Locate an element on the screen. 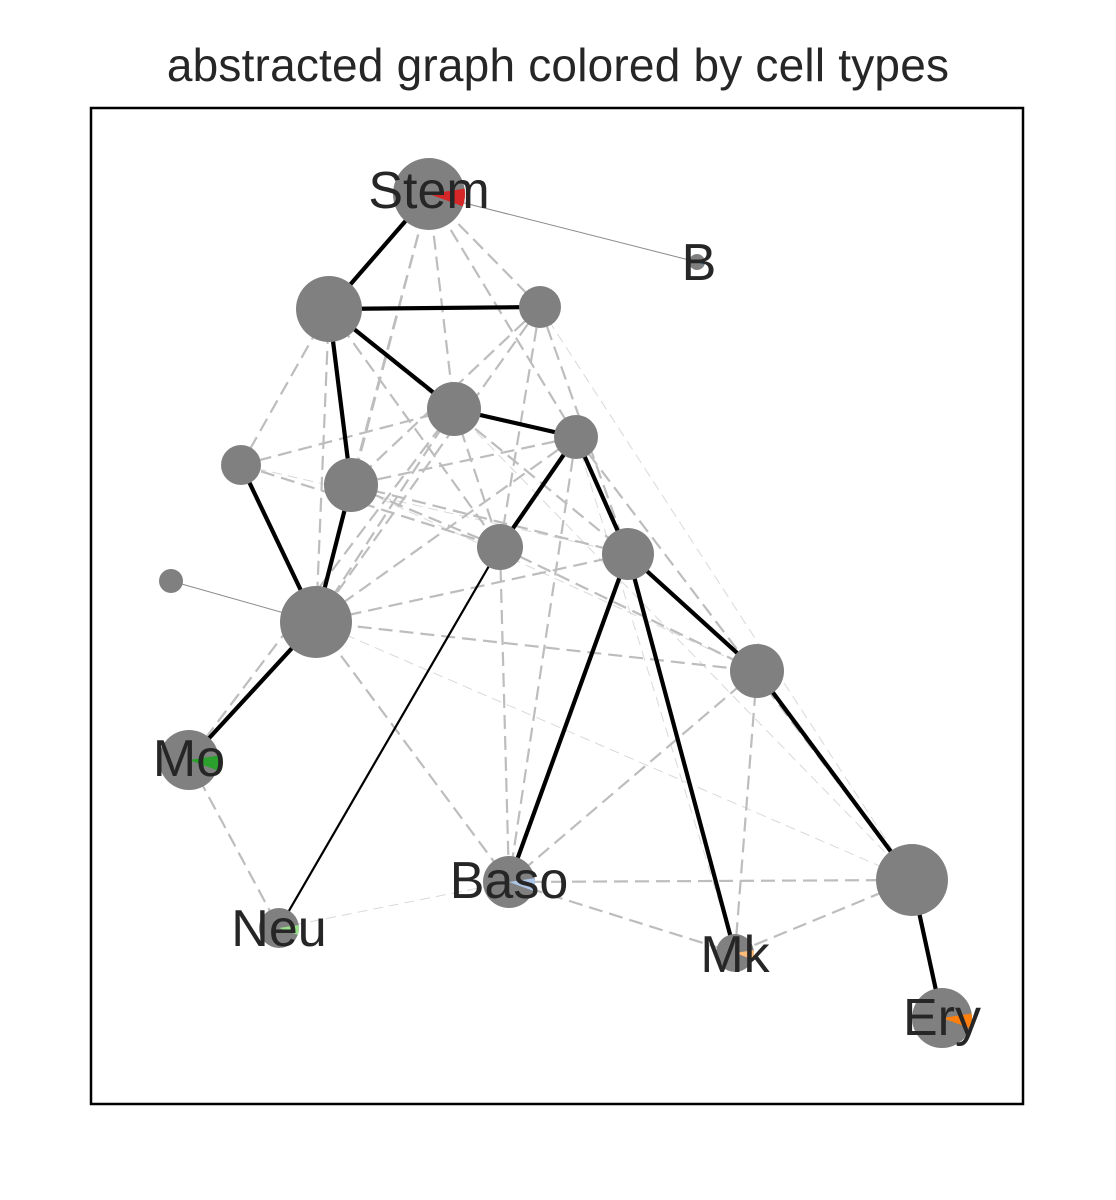 Image resolution: width=1116 pixels, height=1200 pixels. edge-n9-n12 is located at coordinates (692, 612).